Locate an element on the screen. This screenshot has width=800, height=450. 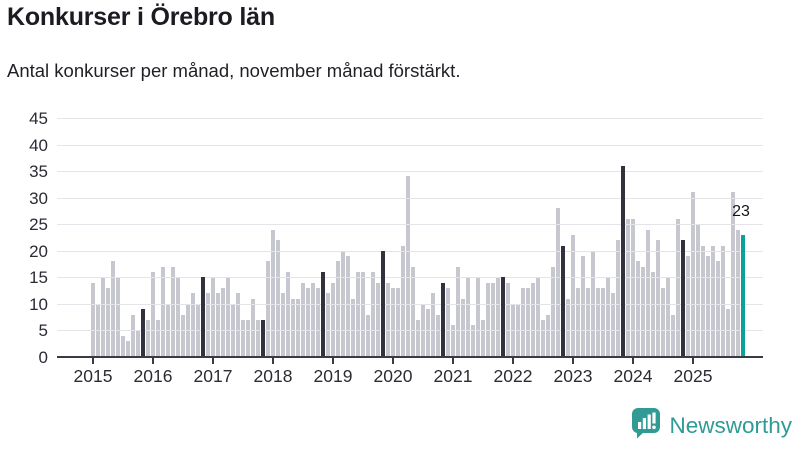
bar-2018-jul is located at coordinates (303, 319).